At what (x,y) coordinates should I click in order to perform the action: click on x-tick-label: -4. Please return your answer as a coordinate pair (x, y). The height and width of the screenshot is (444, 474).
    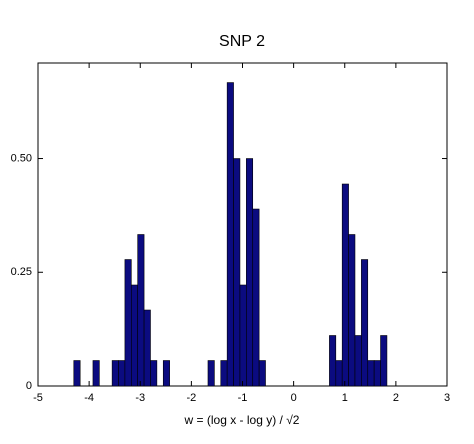
    Looking at the image, I should click on (89, 398).